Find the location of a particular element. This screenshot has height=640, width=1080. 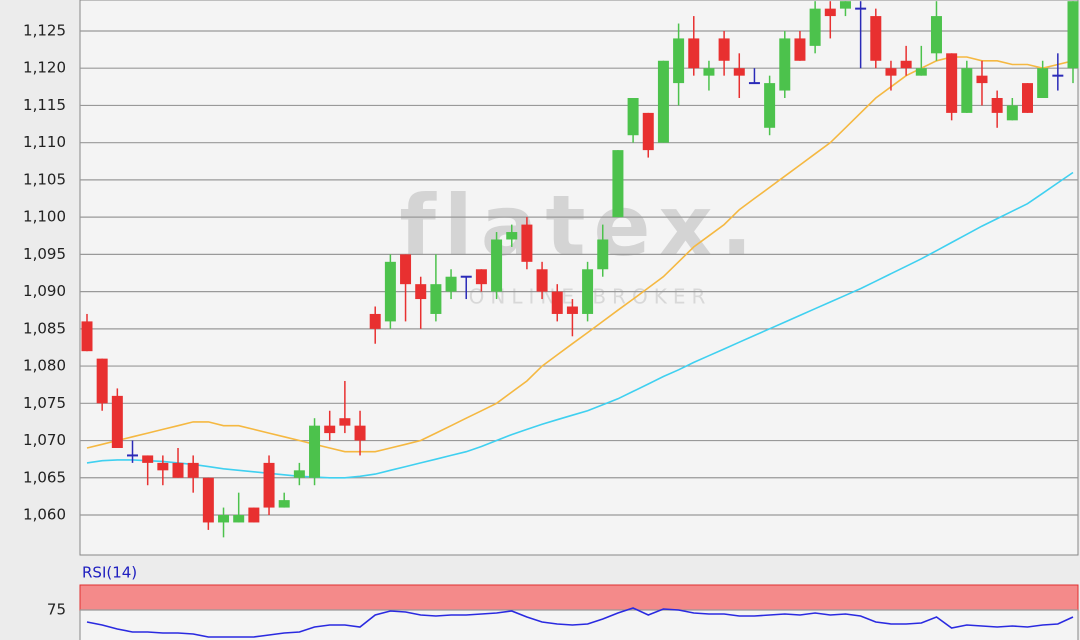

watermark-logo: flatex. is located at coordinates (579, 226).